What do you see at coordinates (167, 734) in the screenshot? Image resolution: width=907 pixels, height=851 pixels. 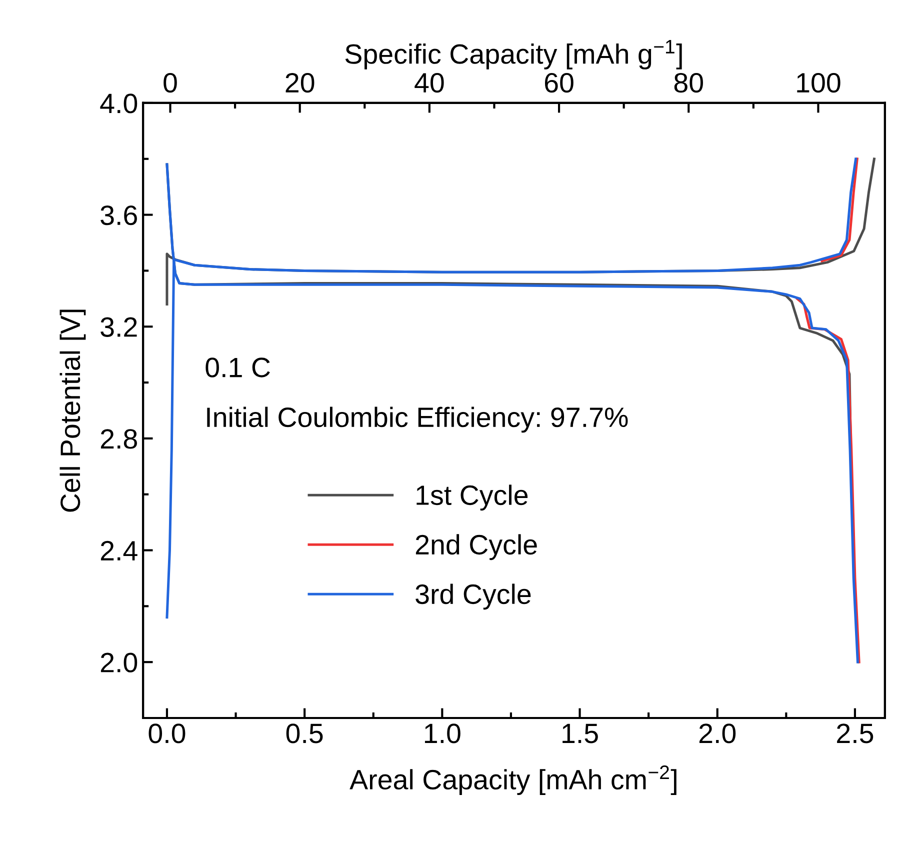 I see `x-tick-label: 0.0` at bounding box center [167, 734].